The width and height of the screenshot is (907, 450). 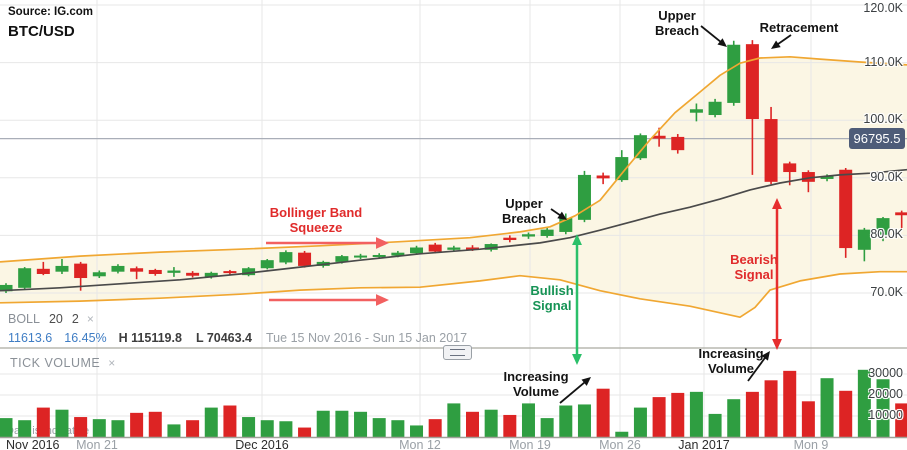 What do you see at coordinates (620, 444) in the screenshot?
I see `x-axis-label: Mon 26` at bounding box center [620, 444].